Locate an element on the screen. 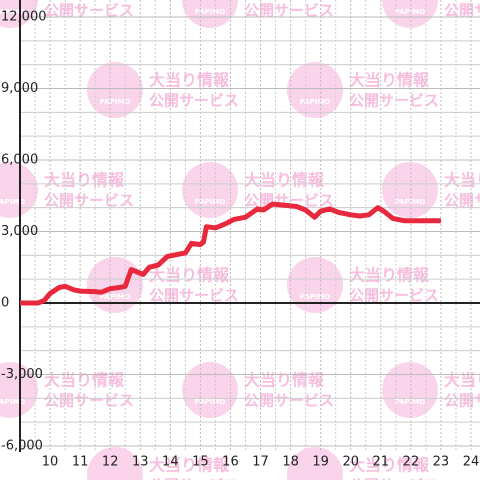 The height and width of the screenshot is (480, 480). x-tick-label: 22 is located at coordinates (411, 462).